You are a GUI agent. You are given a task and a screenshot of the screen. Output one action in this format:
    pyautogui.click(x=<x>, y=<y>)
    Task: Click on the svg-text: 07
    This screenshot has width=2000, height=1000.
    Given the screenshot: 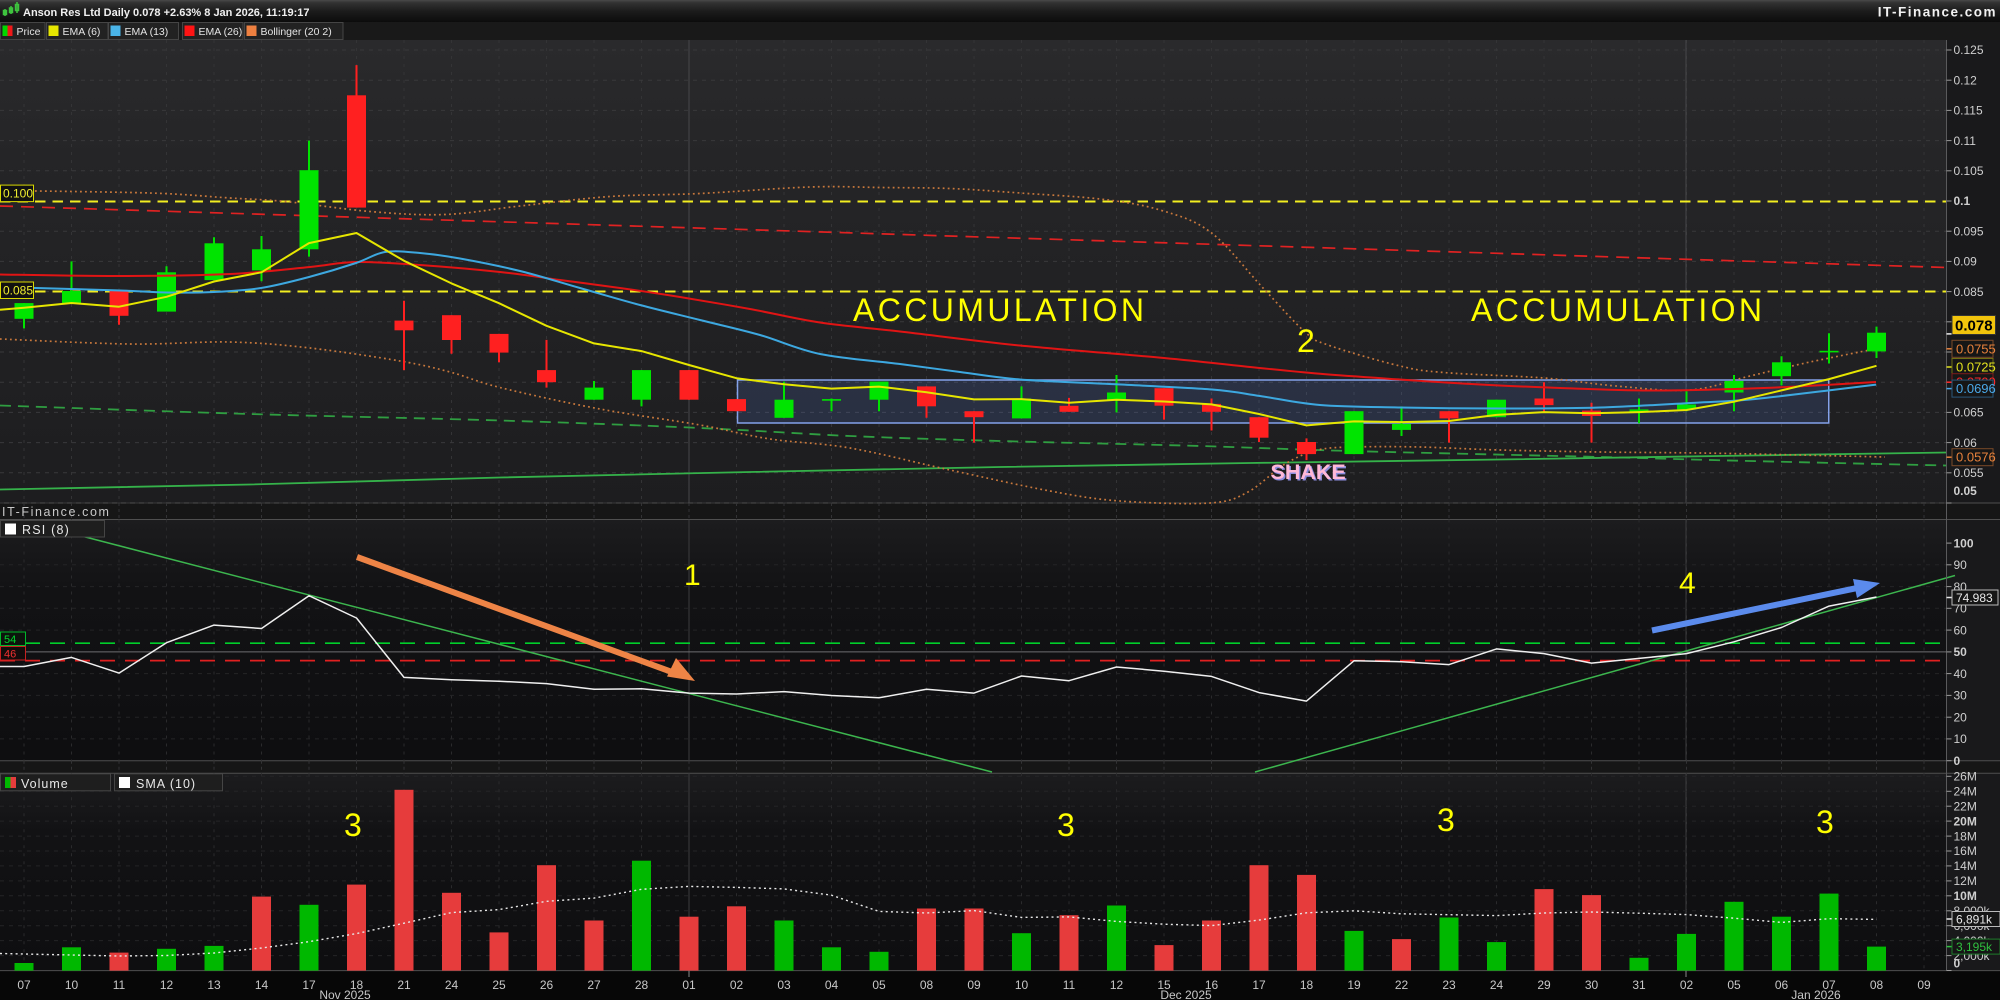 What is the action you would take?
    pyautogui.click(x=24, y=985)
    